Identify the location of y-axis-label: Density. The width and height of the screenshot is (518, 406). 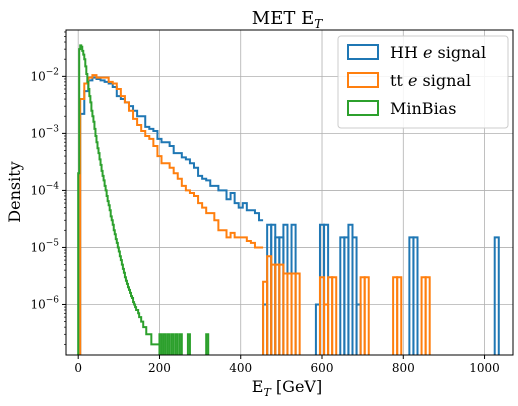
(14, 191).